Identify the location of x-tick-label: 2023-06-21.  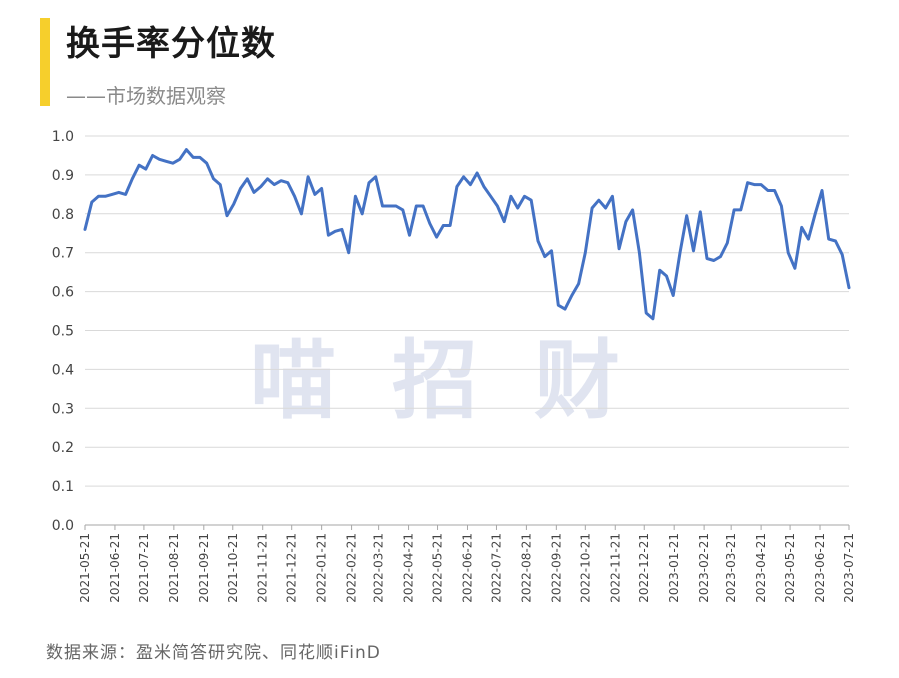
(820, 568).